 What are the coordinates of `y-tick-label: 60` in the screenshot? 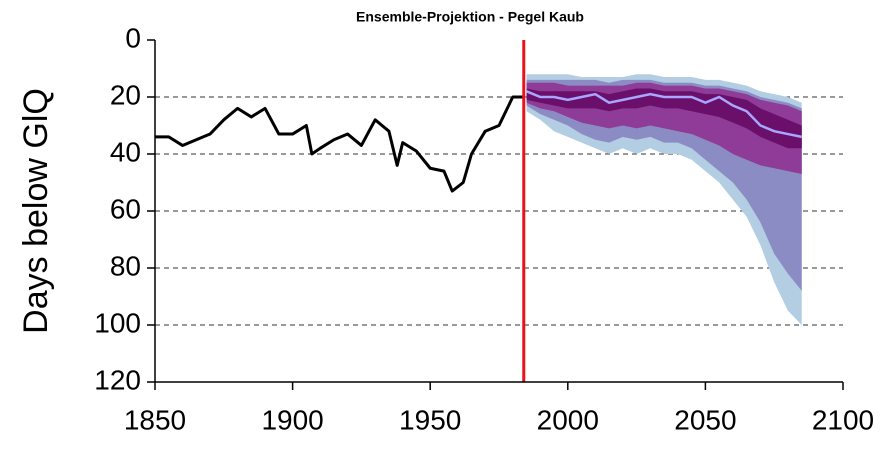 It's located at (125, 208).